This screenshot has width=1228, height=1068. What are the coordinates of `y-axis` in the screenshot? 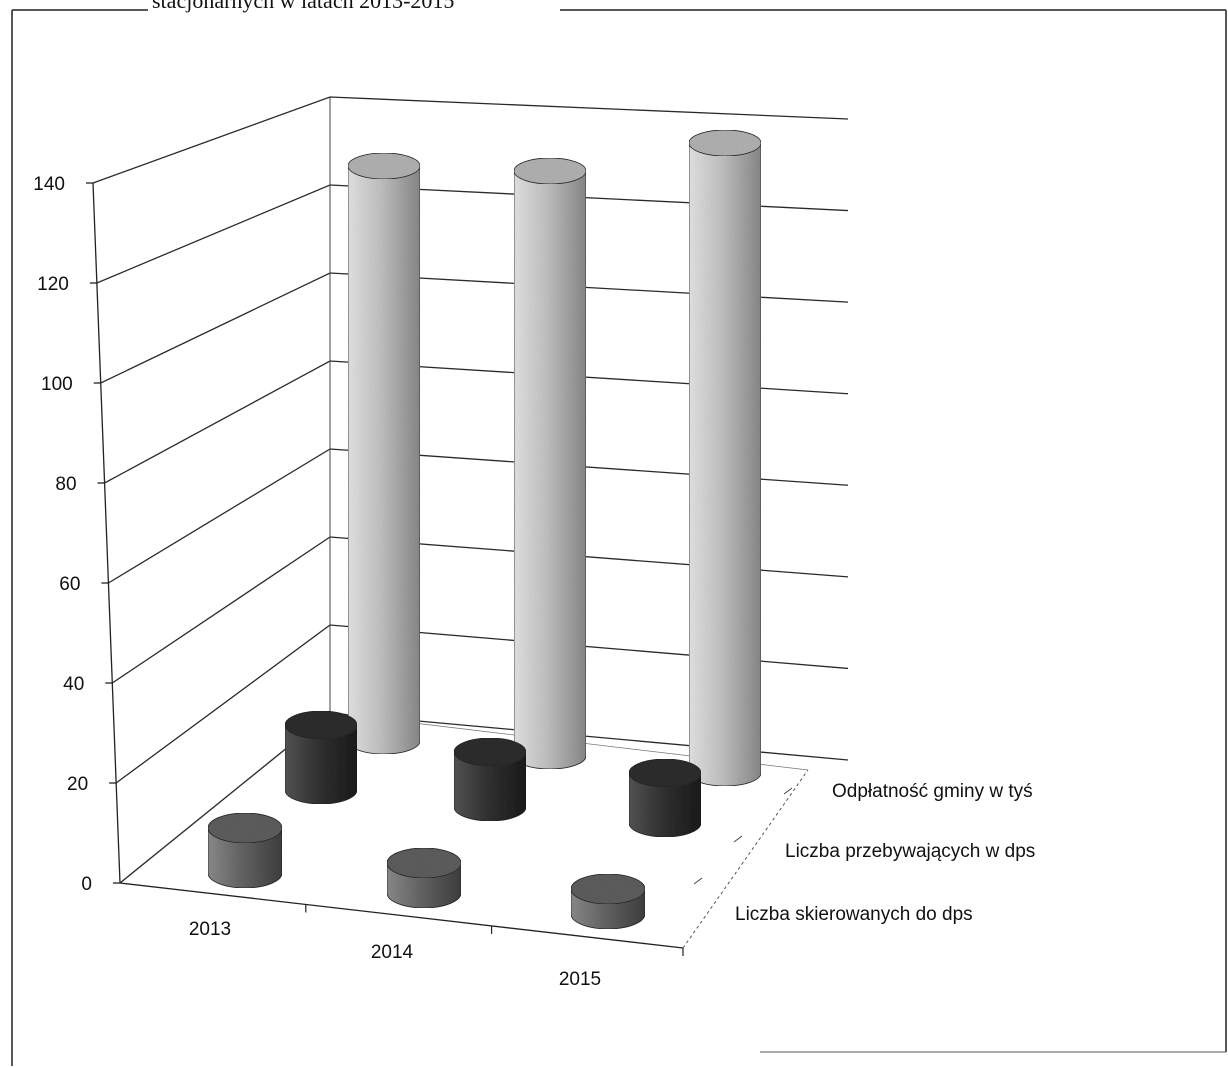 It's located at (106, 533).